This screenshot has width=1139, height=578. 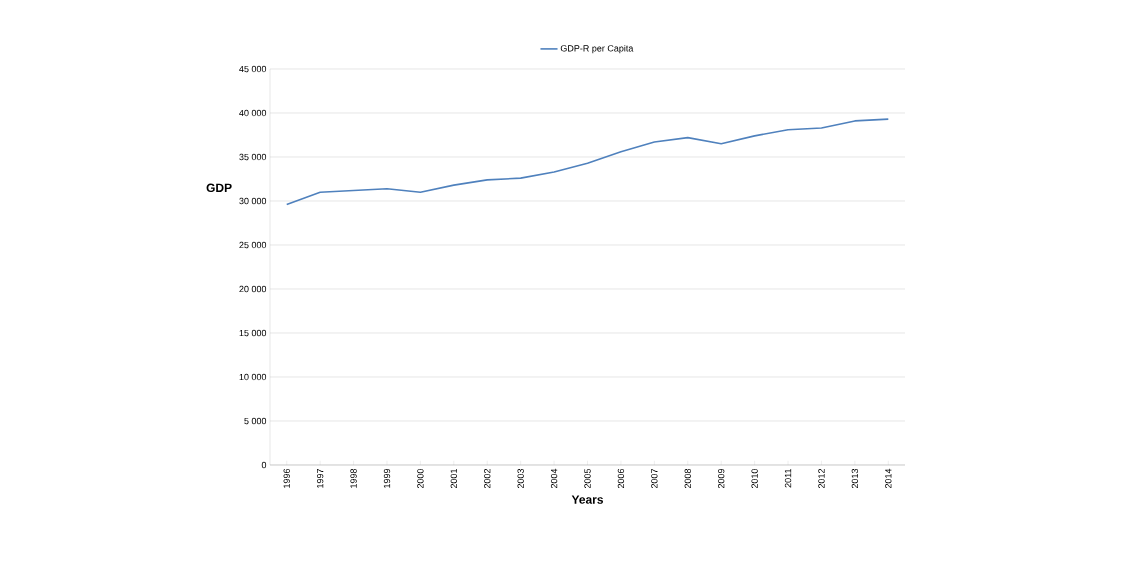 What do you see at coordinates (253, 201) in the screenshot?
I see `y-tick-label: 30 000` at bounding box center [253, 201].